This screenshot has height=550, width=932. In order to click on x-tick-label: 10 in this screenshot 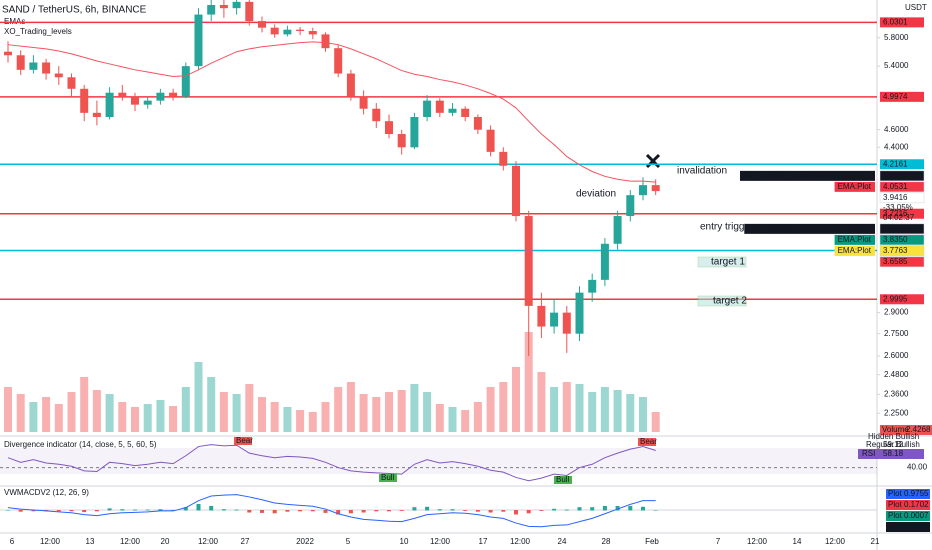, I will do `click(404, 541)`.